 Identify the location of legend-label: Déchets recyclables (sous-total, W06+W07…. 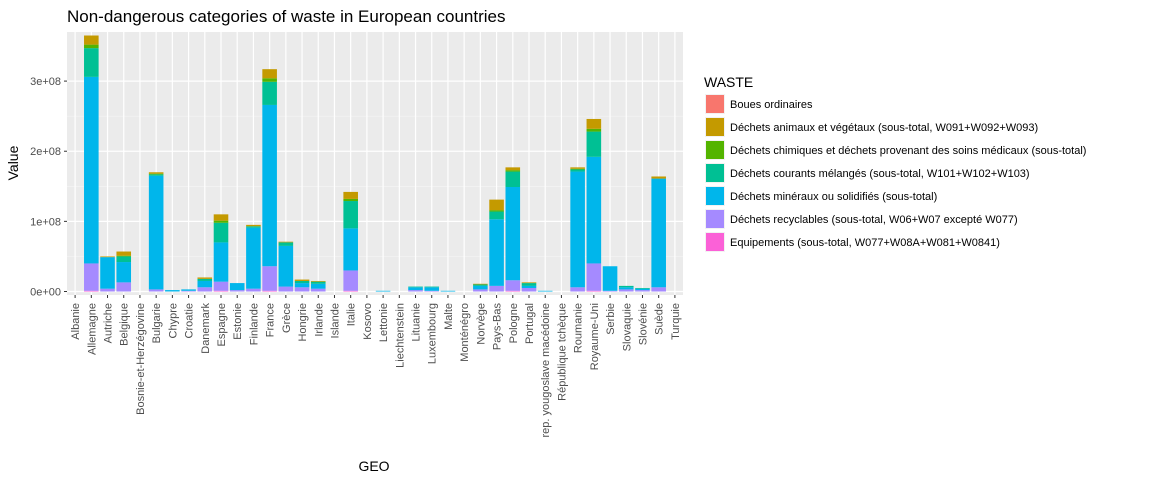
(874, 220).